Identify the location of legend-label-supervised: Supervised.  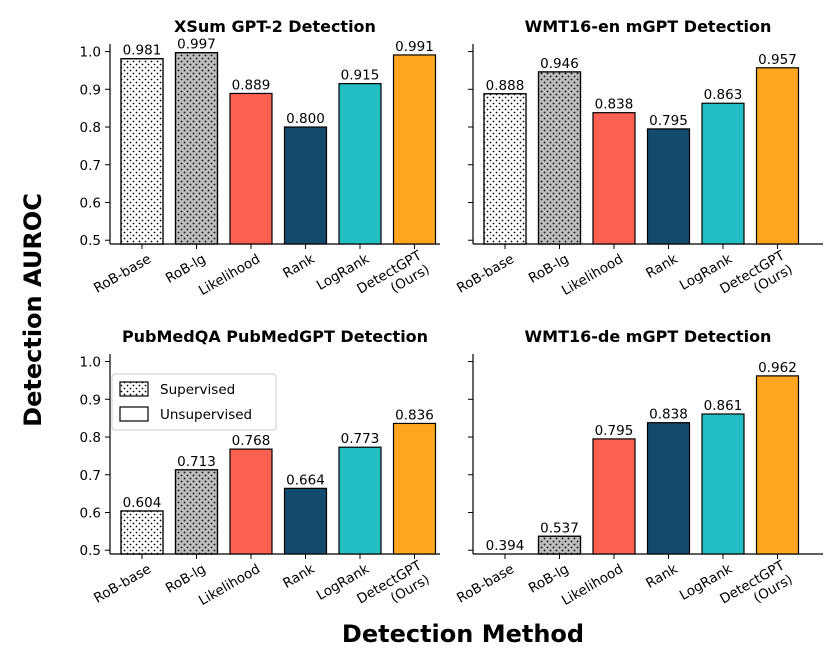
(197, 390).